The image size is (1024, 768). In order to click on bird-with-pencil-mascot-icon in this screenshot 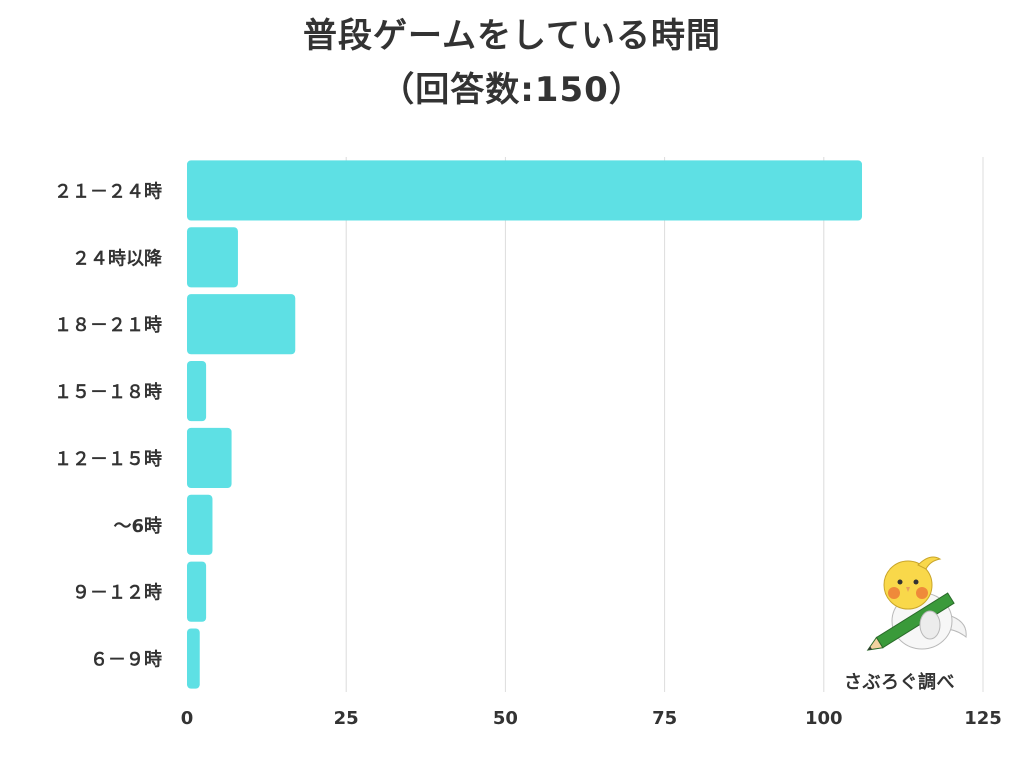, I will do `click(916, 603)`.